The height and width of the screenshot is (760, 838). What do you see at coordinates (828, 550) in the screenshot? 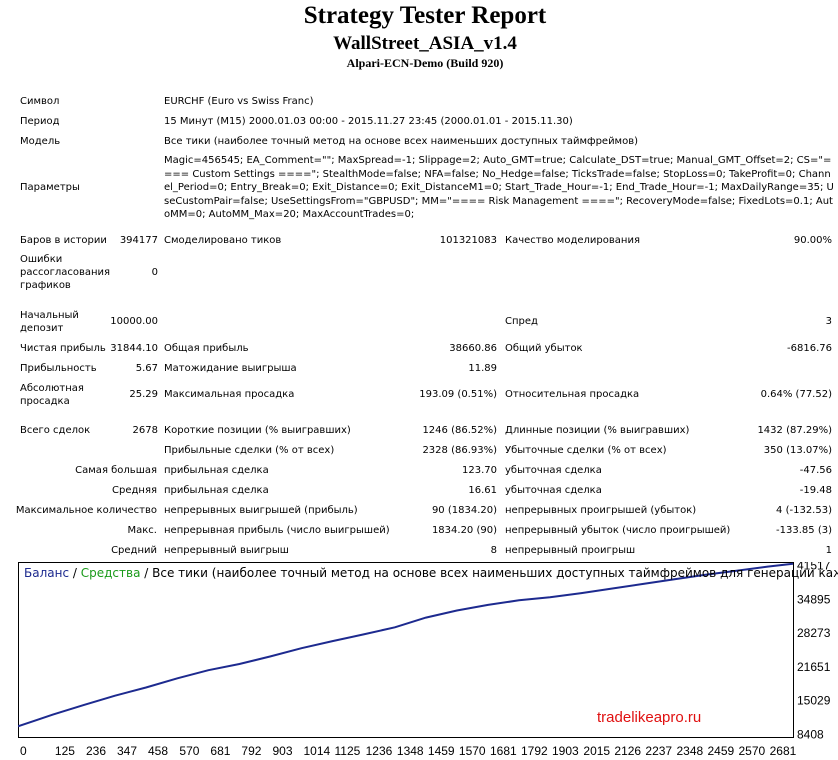
I see `avg-cons-losses-value: 1` at bounding box center [828, 550].